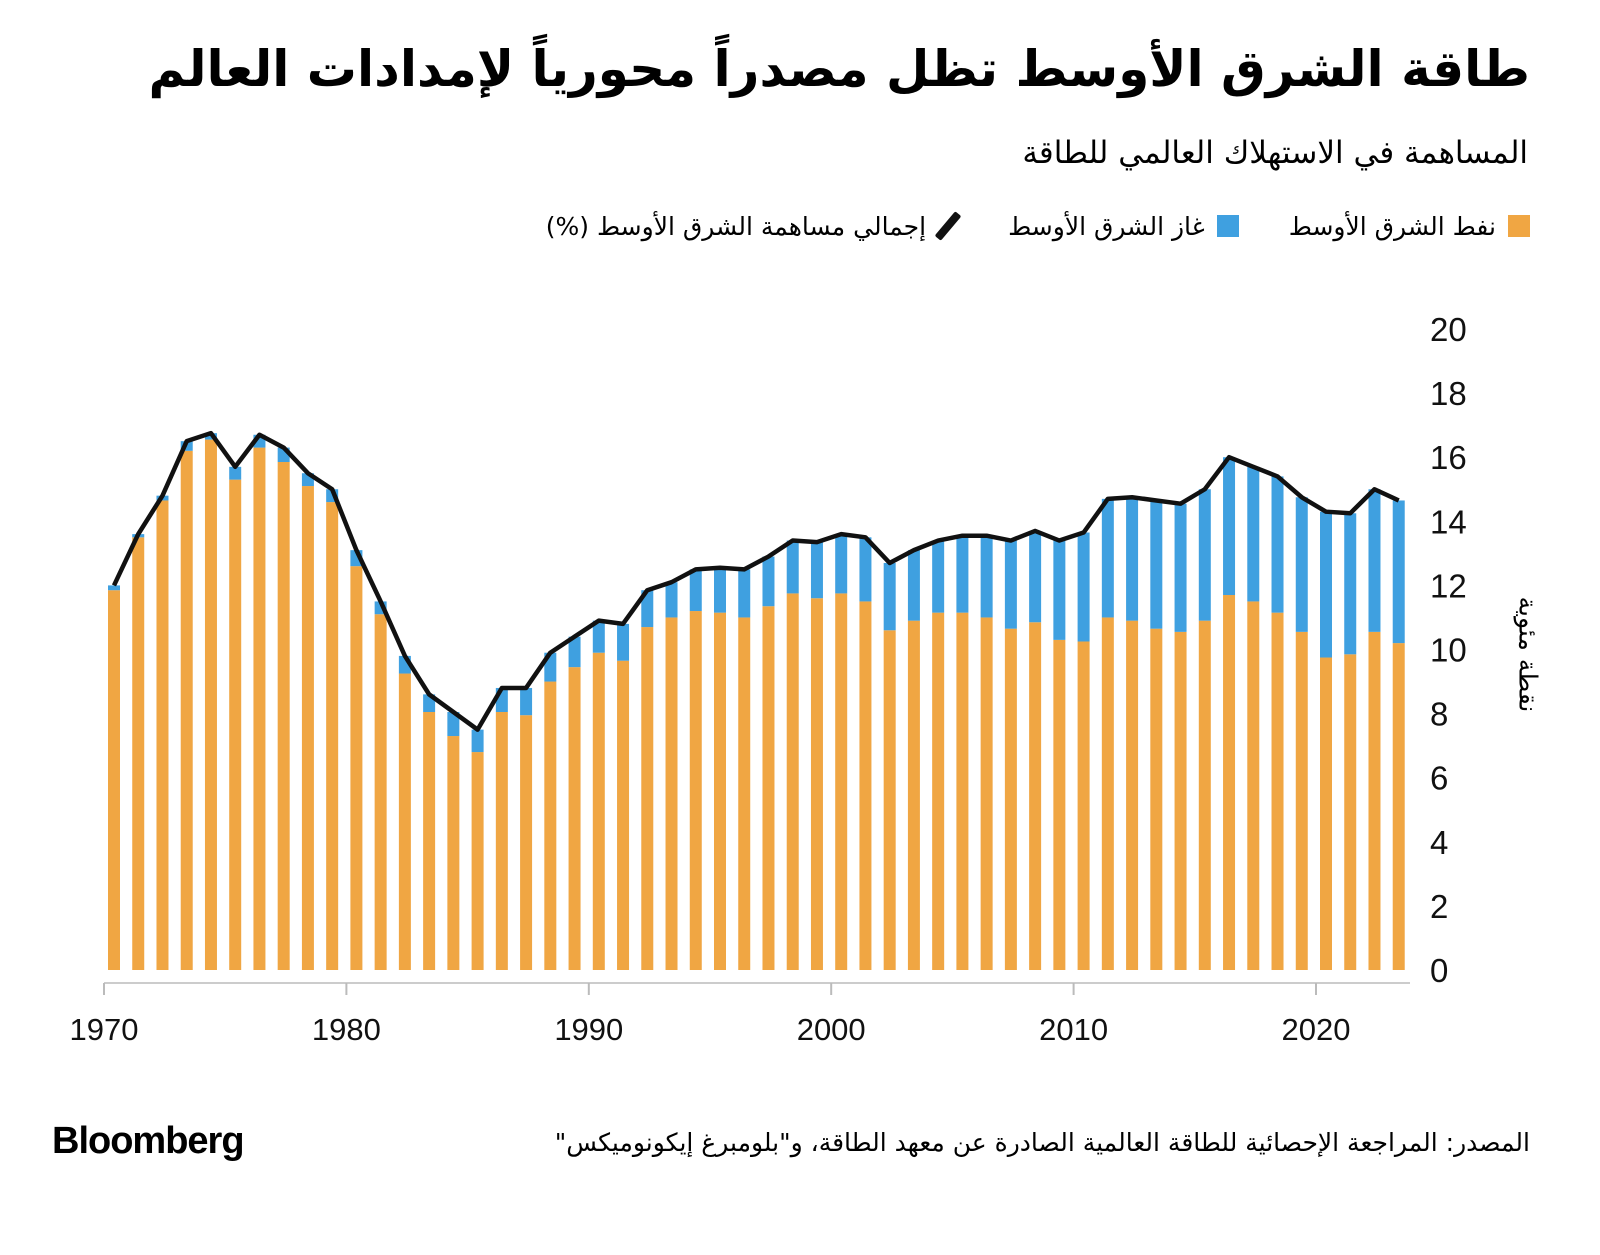 The width and height of the screenshot is (1600, 1255). Describe the element at coordinates (104, 1029) in the screenshot. I see `x-tick-label: 1970` at that location.